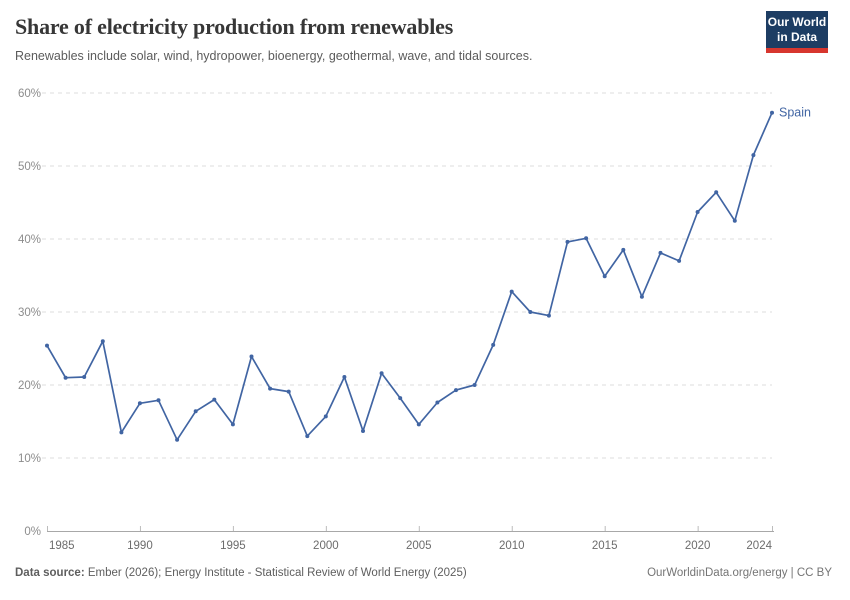 This screenshot has height=600, width=850. What do you see at coordinates (29, 459) in the screenshot?
I see `y-axis-label: 10%` at bounding box center [29, 459].